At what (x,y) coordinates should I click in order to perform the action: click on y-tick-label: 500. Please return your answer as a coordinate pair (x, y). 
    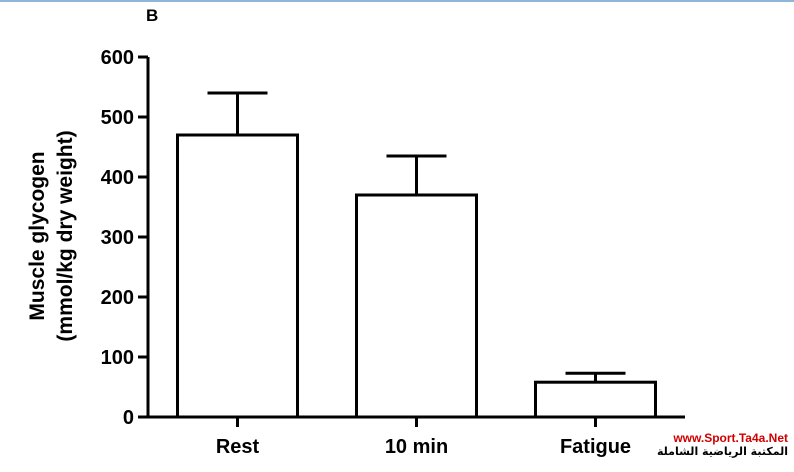
    Looking at the image, I should click on (117, 118).